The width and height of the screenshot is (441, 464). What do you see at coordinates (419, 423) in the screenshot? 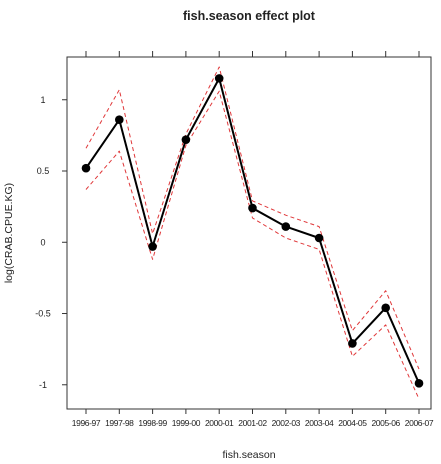
I see `x-tick-label-10: 2006-07` at bounding box center [419, 423].